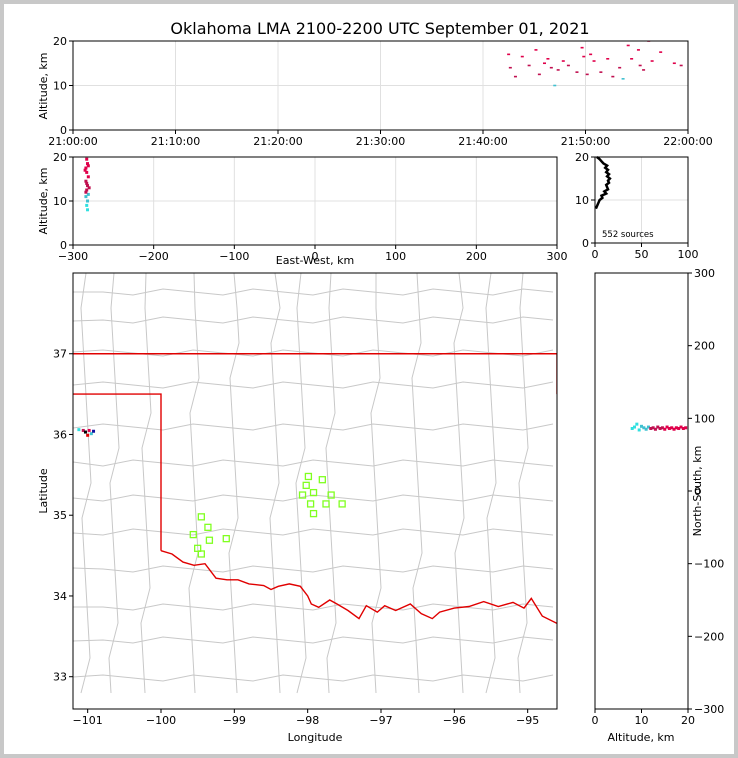 This screenshot has width=738, height=758. I want to click on y-tick-label: 300, so click(704, 273).